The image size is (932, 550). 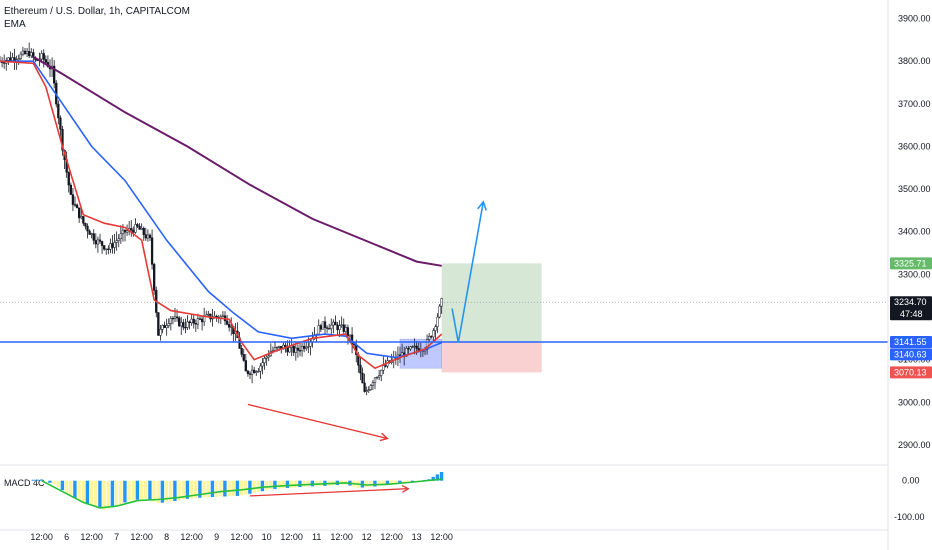 I want to click on price-tag-label: 3234.70, so click(x=910, y=302).